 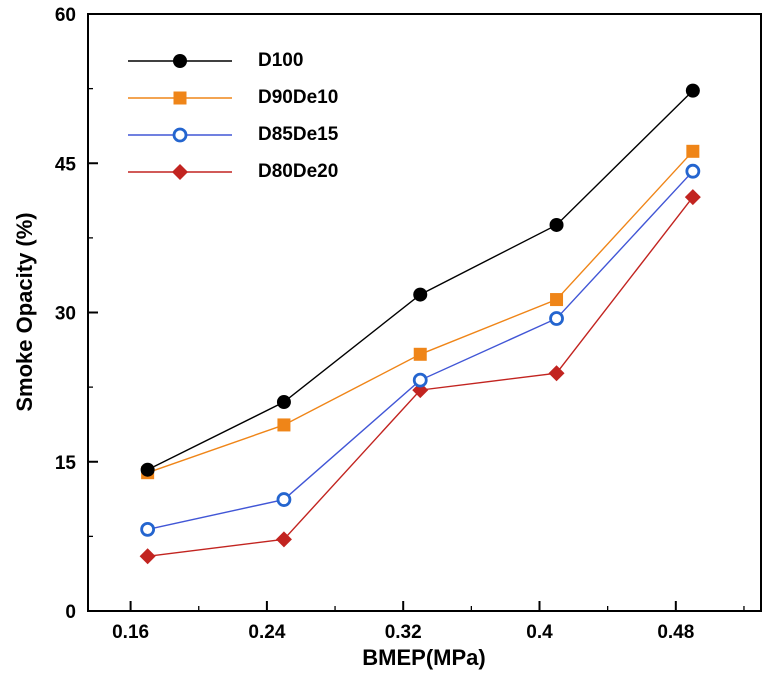 I want to click on svg-text: 60, so click(x=65, y=15).